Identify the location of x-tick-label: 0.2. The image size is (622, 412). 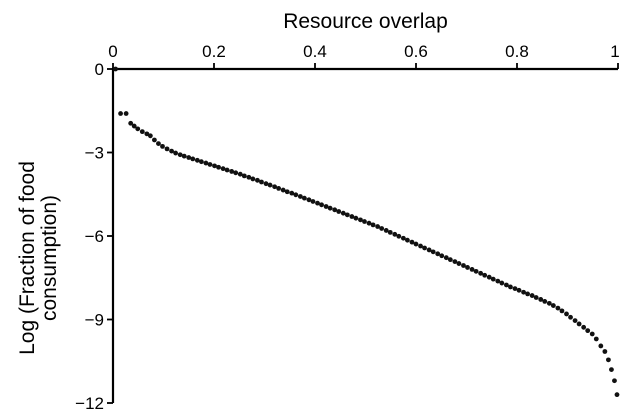
(214, 51).